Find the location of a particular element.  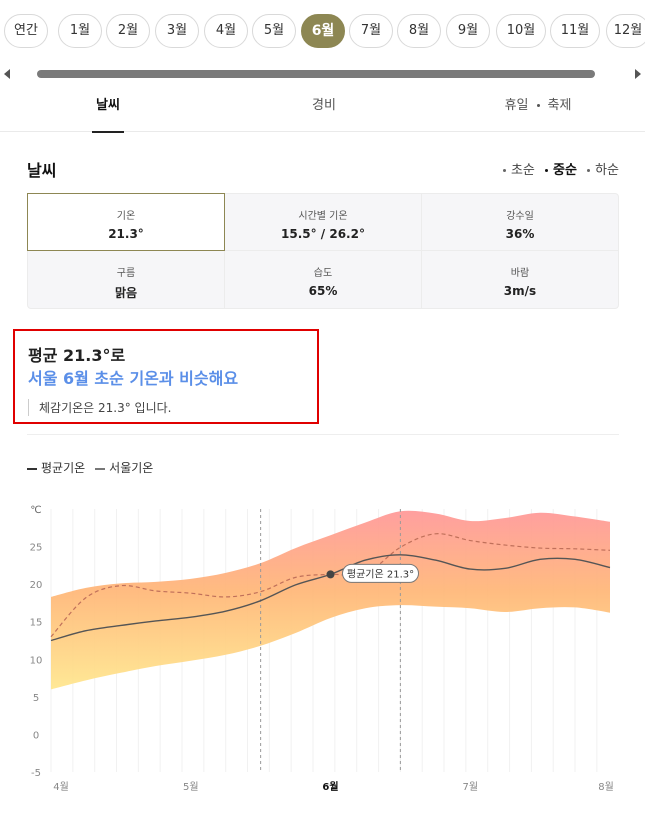

month-chip-1: 1월 is located at coordinates (80, 31).